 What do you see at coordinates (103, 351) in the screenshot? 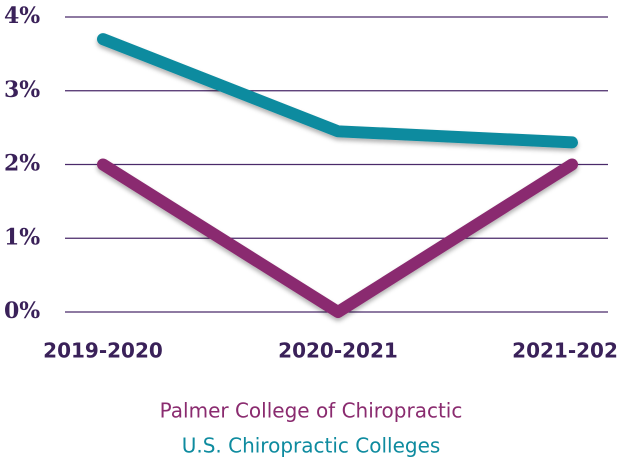
I see `x-tick-label: 2019-2020` at bounding box center [103, 351].